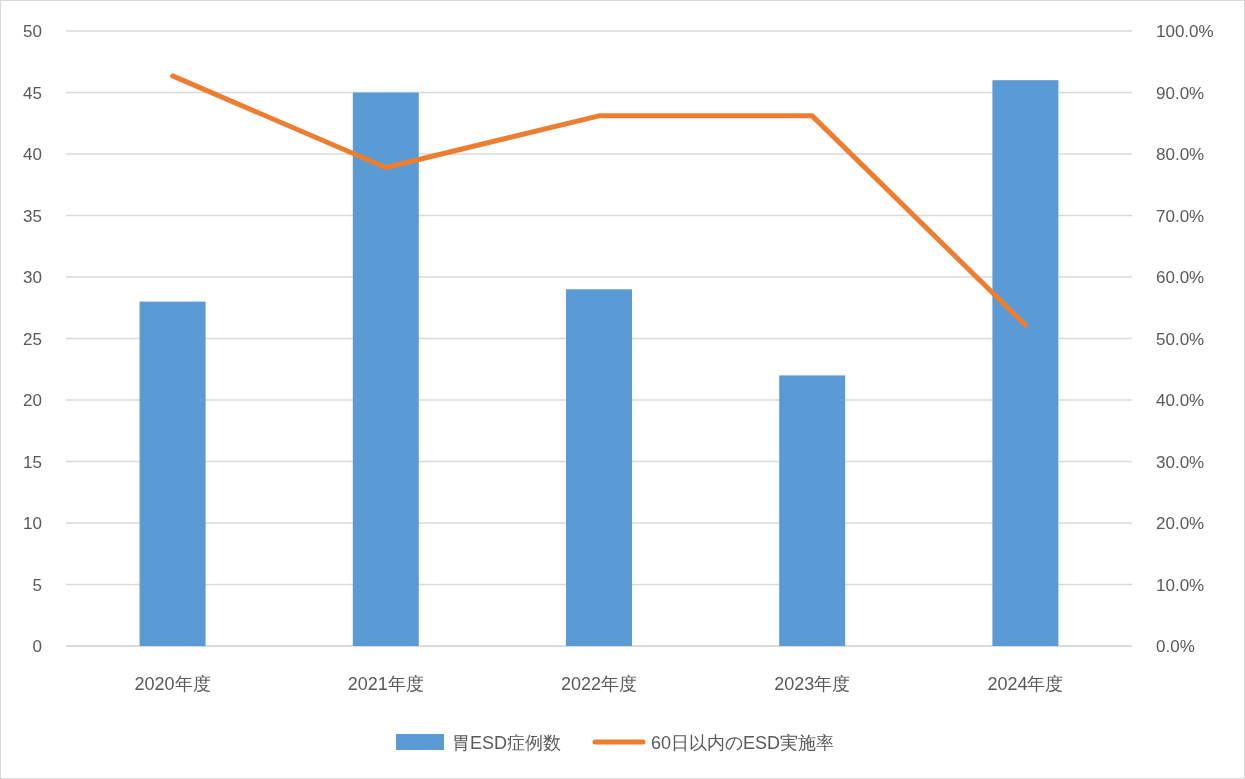 The width and height of the screenshot is (1245, 779). I want to click on y2-tick-label: 0.0%, so click(1175, 646).